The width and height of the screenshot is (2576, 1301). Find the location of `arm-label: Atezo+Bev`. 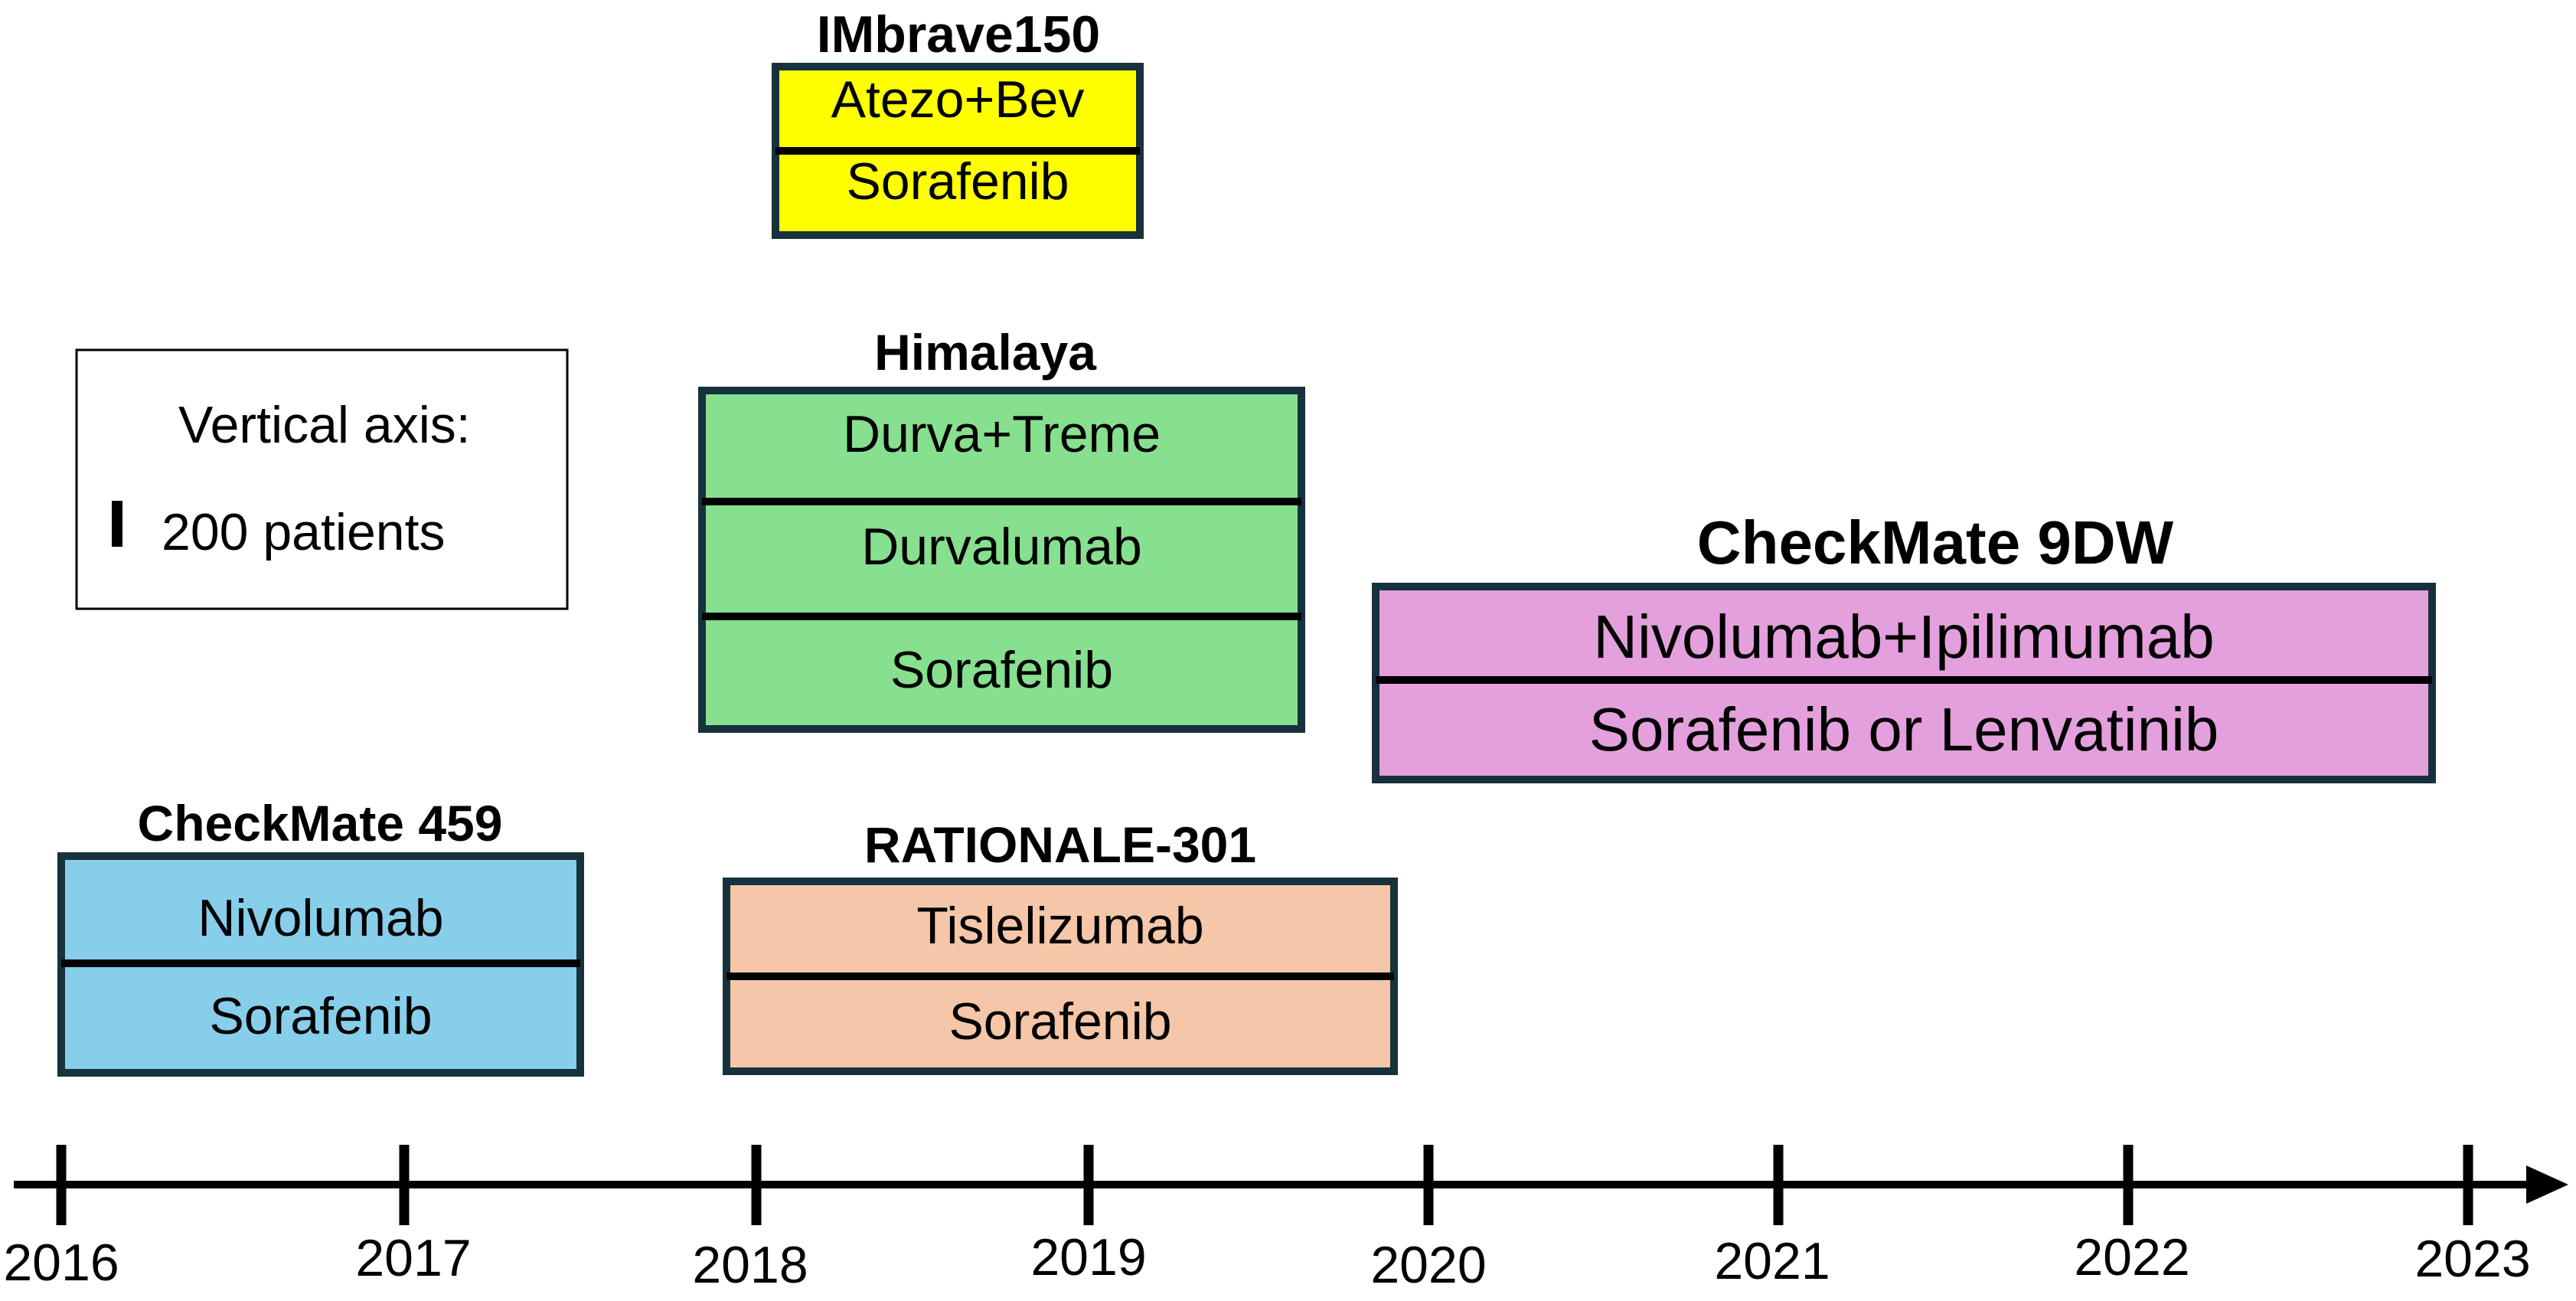

arm-label: Atezo+Bev is located at coordinates (958, 99).